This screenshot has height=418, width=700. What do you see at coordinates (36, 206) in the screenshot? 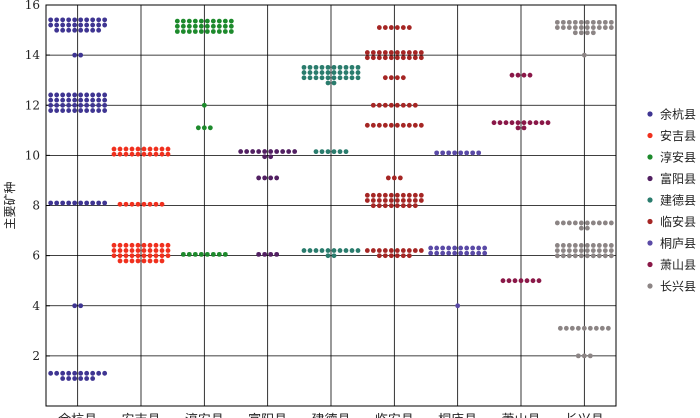
I see `y-tick-label: 8` at bounding box center [36, 206].